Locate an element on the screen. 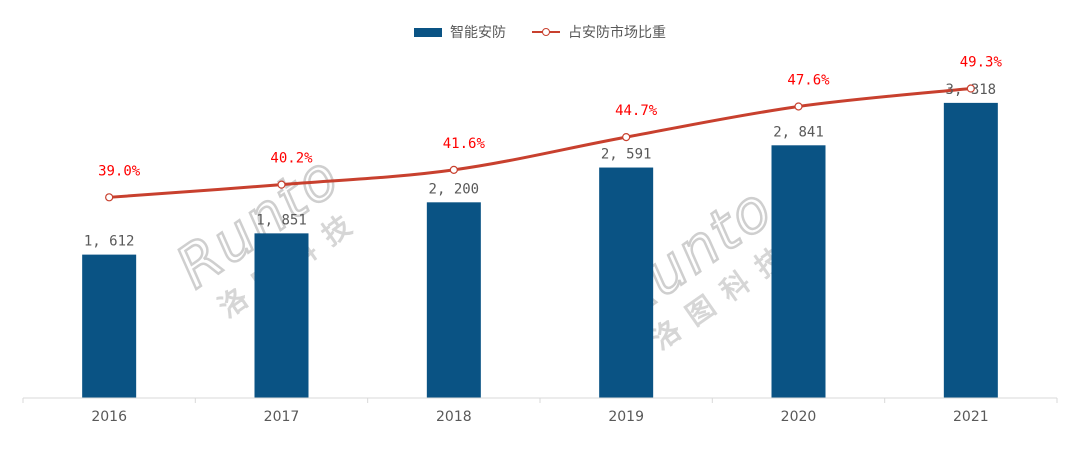 This screenshot has width=1080, height=453. bar-2021 is located at coordinates (970, 250).